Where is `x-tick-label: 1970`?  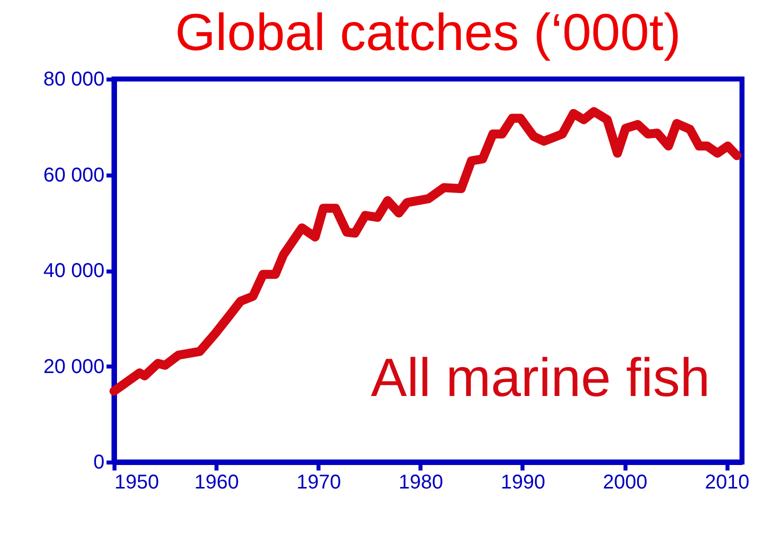 x-tick-label: 1970 is located at coordinates (318, 483).